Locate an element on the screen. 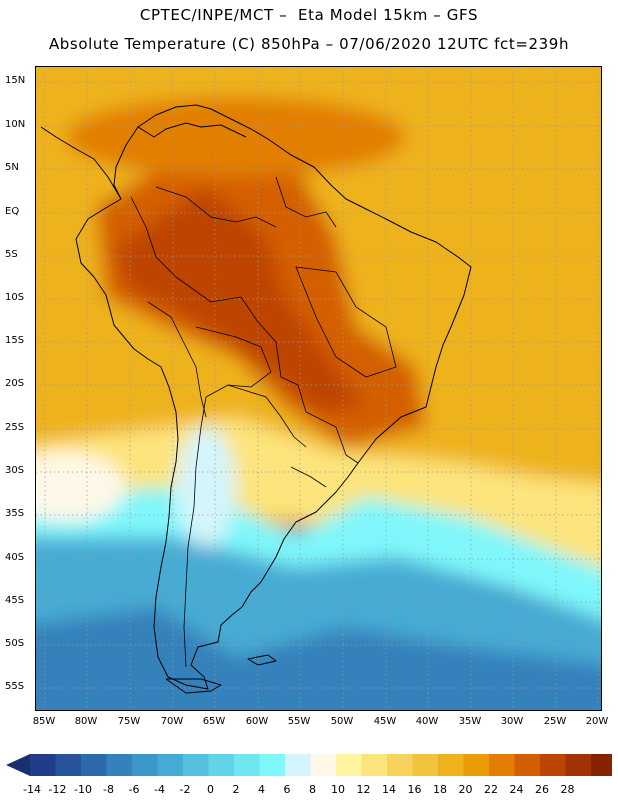  colorbar-label: 2 is located at coordinates (236, 789).